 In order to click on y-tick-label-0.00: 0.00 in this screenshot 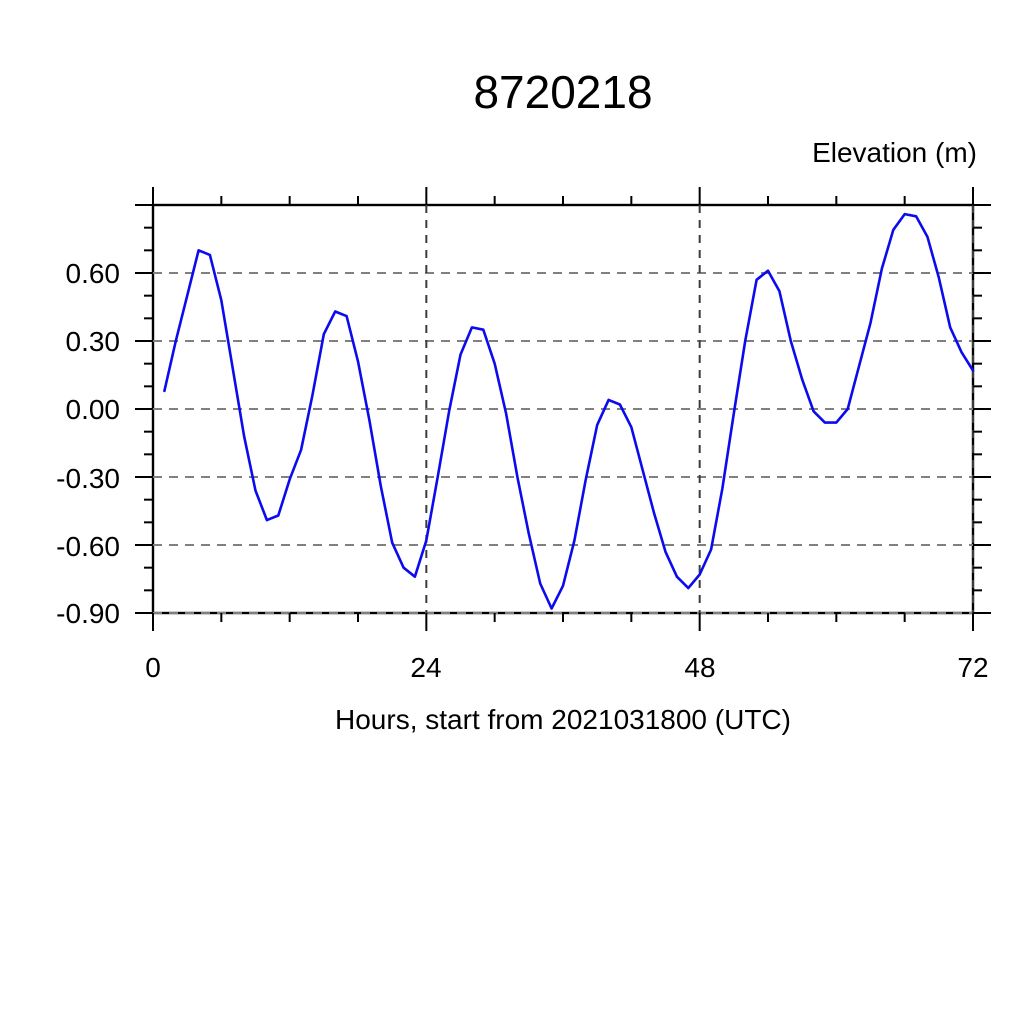, I will do `click(93, 409)`.